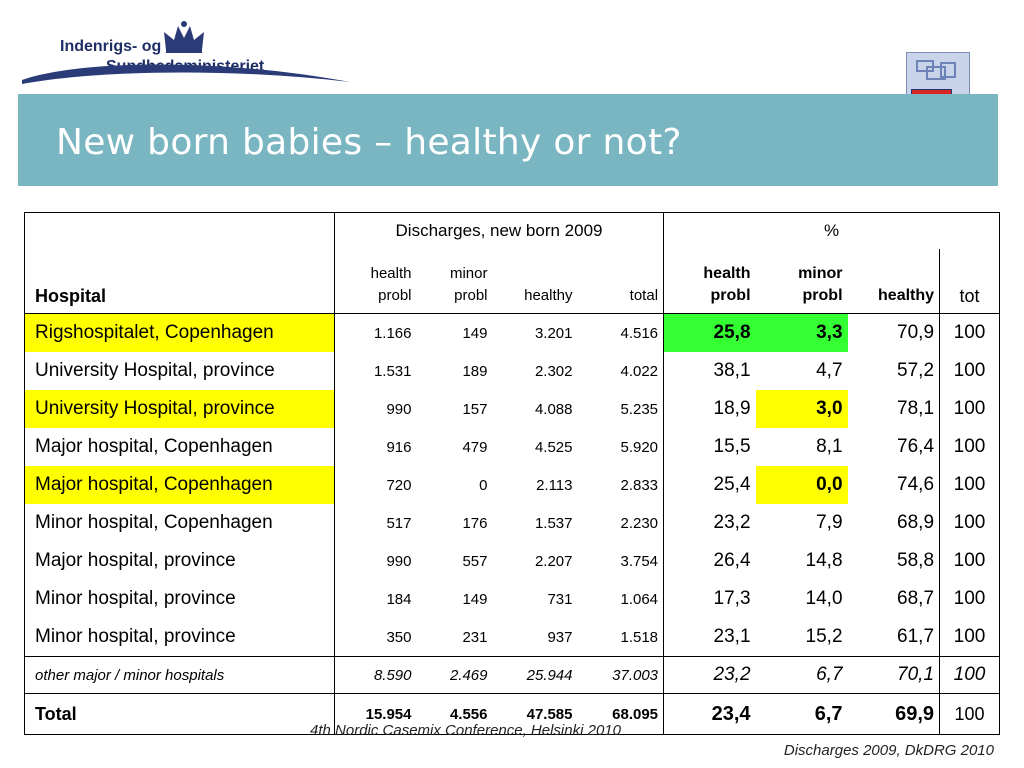 This screenshot has width=1024, height=768. Describe the element at coordinates (709, 485) in the screenshot. I see `pct-health-probl-cell: 25,4` at that location.